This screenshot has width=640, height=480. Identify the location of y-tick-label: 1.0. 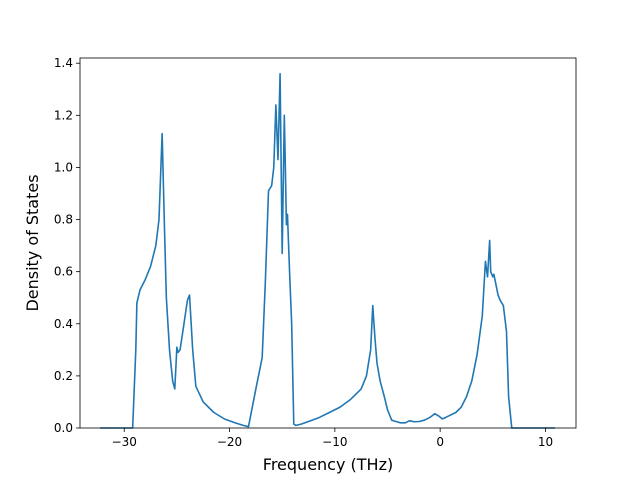
(63, 167).